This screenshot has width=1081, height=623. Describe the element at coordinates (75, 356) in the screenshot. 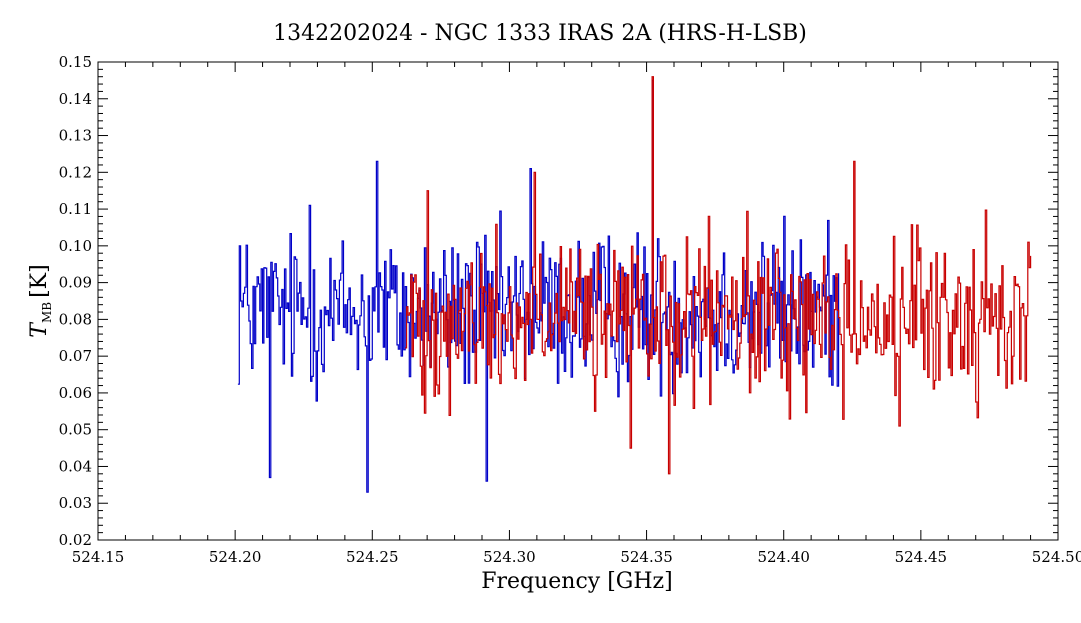

I see `y-tick-label: 0.07` at that location.